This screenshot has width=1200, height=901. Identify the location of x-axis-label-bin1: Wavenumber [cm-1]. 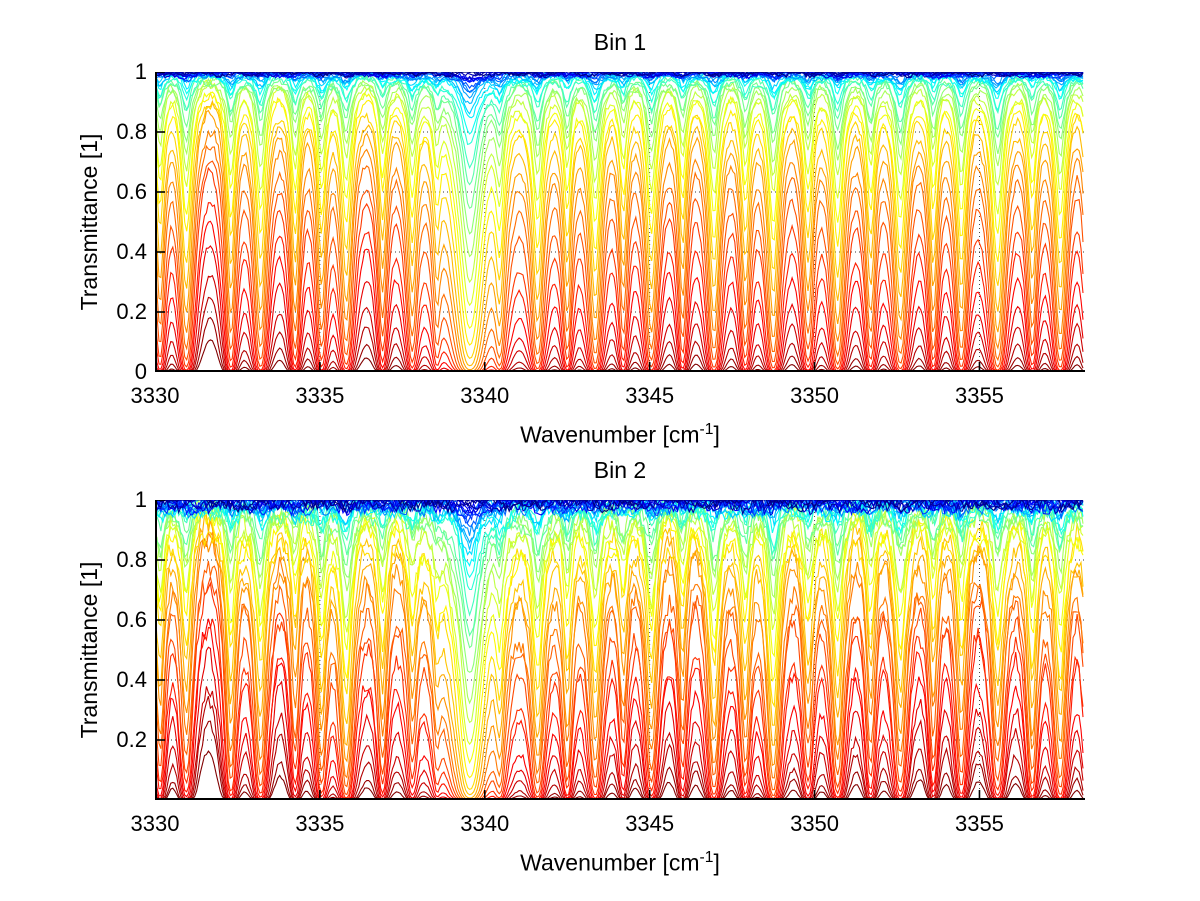
(620, 432).